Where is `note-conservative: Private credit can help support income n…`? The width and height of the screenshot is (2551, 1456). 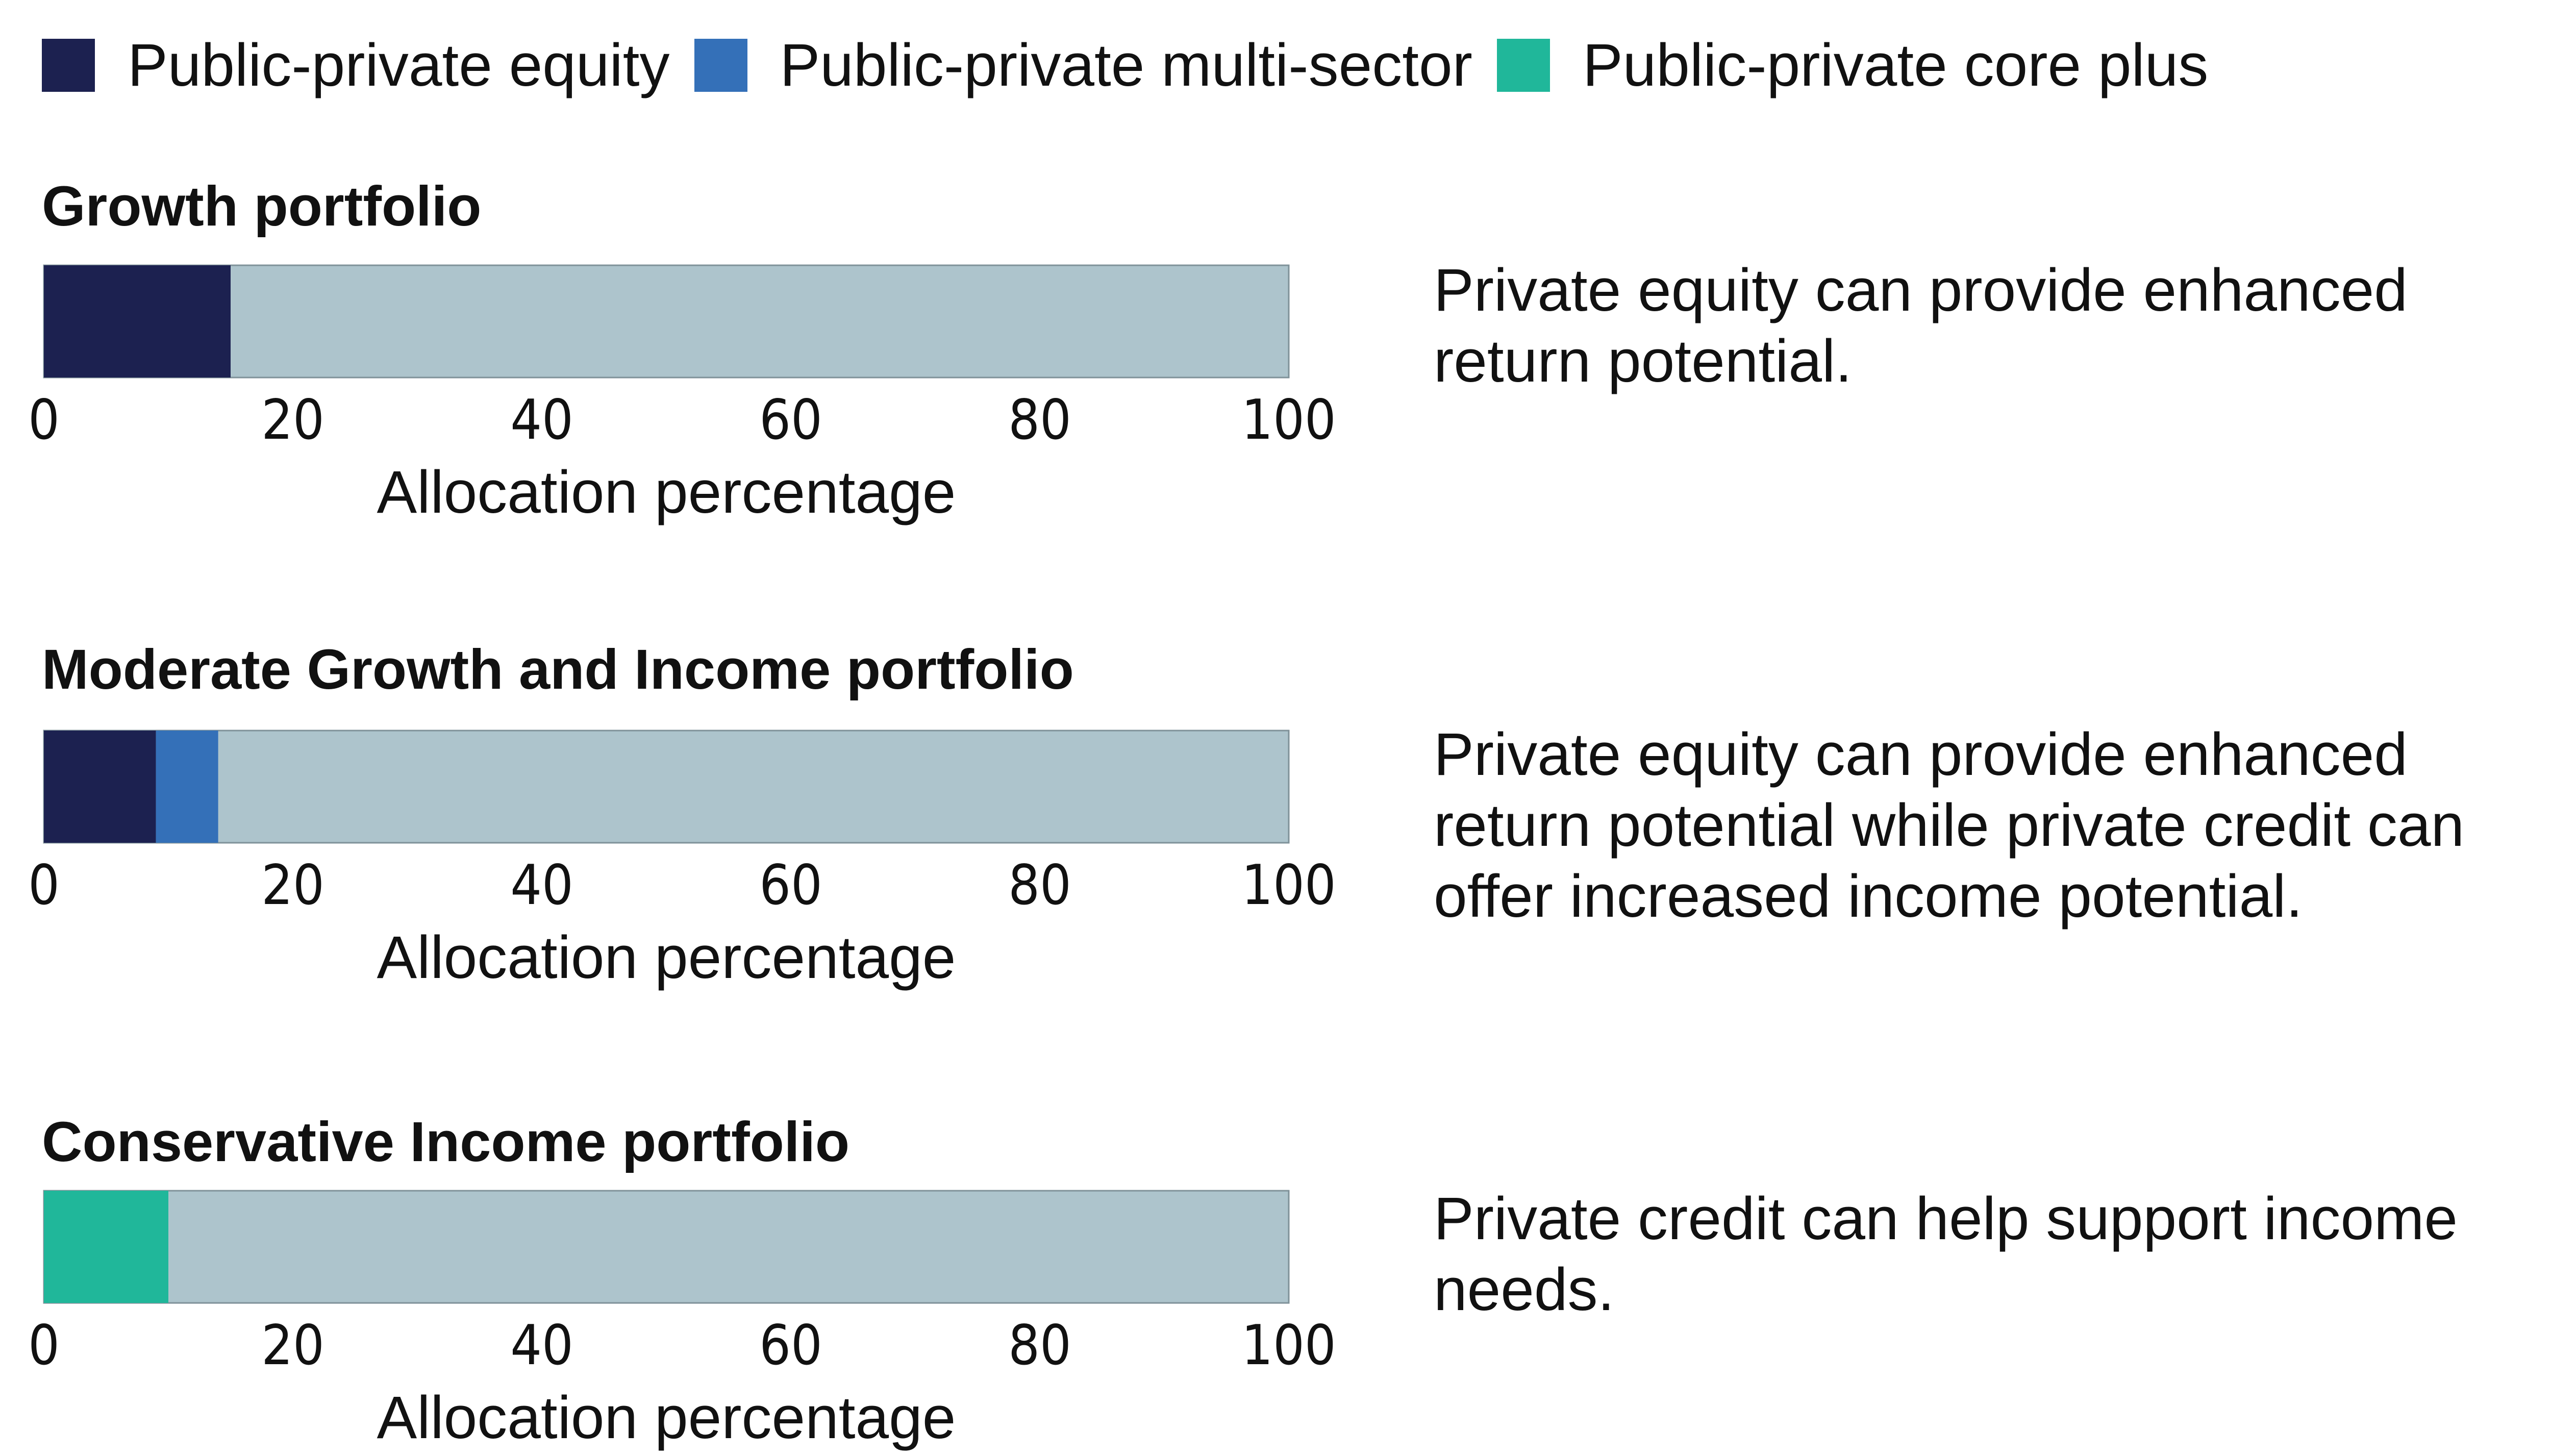
note-conservative: Private credit can help support income n… is located at coordinates (1946, 1254).